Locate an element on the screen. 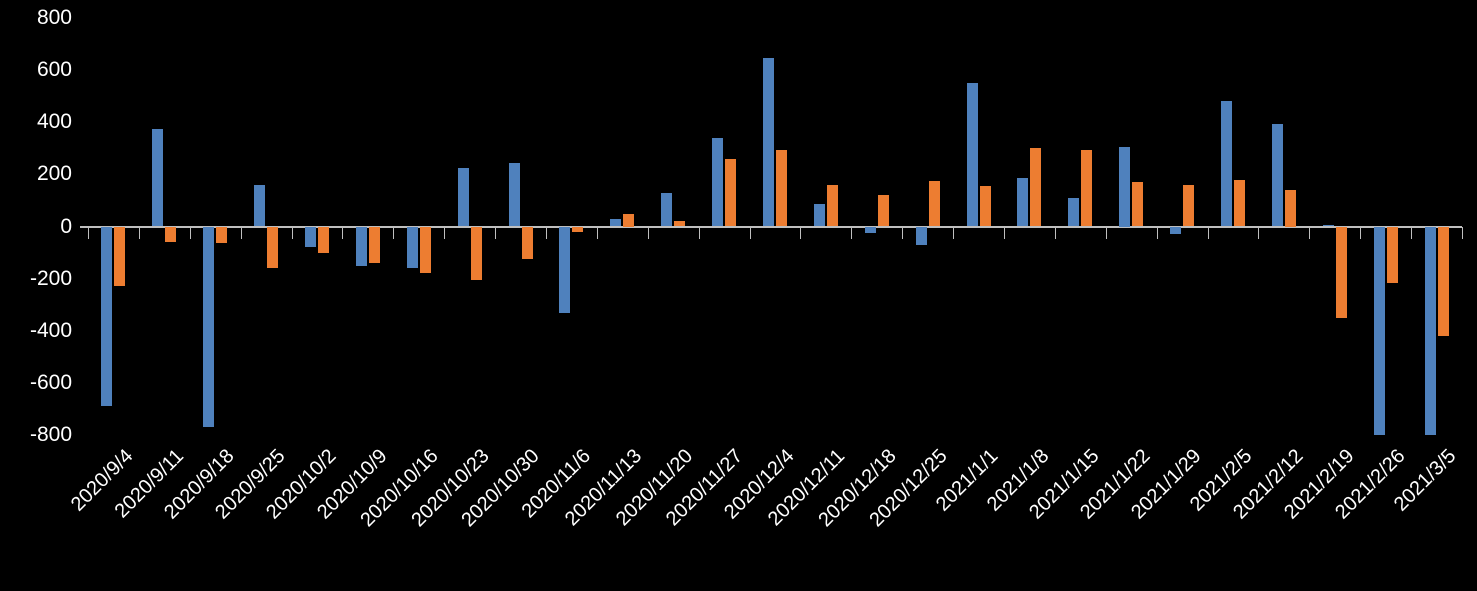  x-axis-line is located at coordinates (771, 226).